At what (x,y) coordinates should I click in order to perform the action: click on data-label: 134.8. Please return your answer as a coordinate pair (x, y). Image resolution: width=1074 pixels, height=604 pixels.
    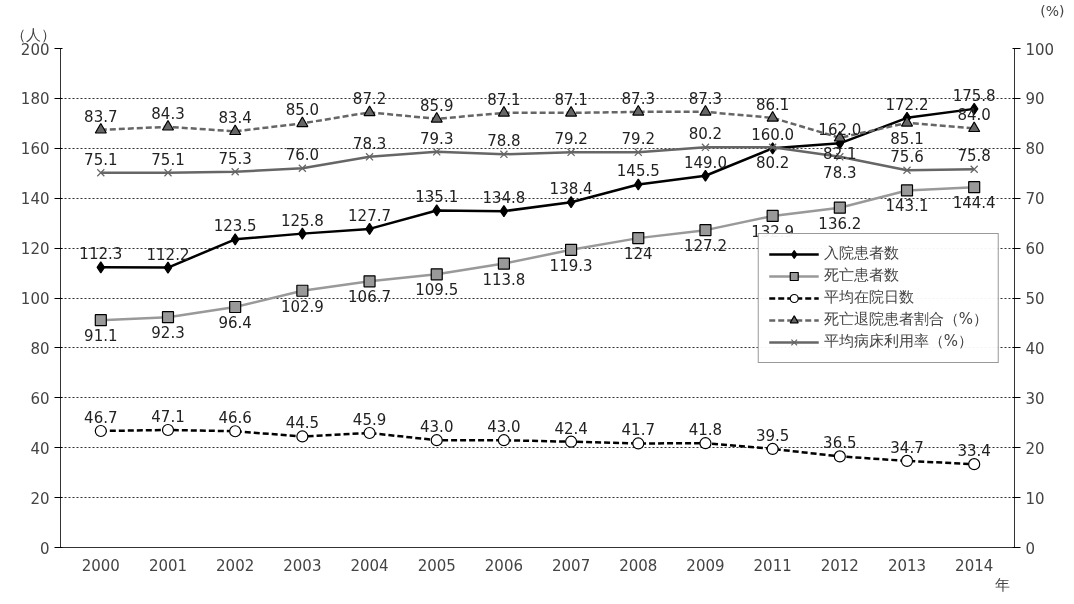
    Looking at the image, I should click on (504, 198).